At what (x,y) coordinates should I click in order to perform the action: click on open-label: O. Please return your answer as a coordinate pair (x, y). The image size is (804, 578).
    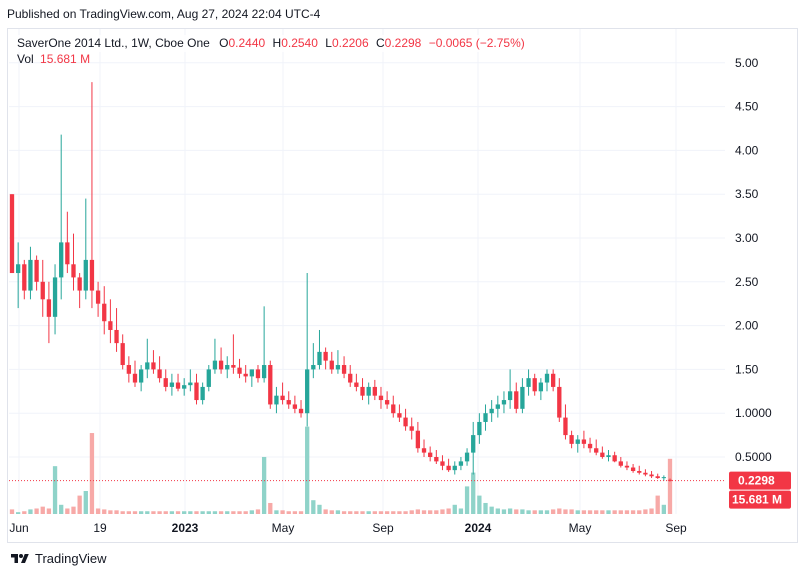
    Looking at the image, I should click on (224, 43).